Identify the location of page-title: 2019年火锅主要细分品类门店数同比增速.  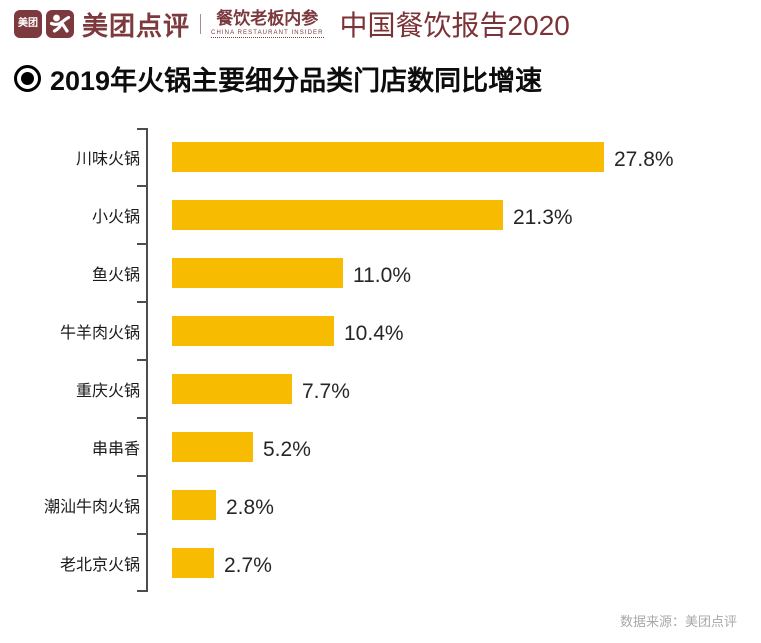
(296, 81).